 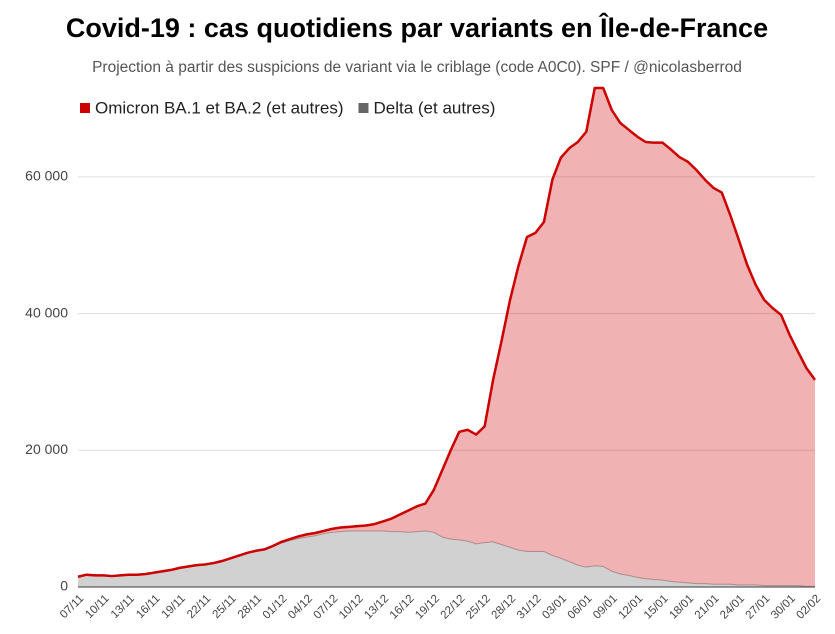 What do you see at coordinates (250, 607) in the screenshot?
I see `x-tick-label: 28/11` at bounding box center [250, 607].